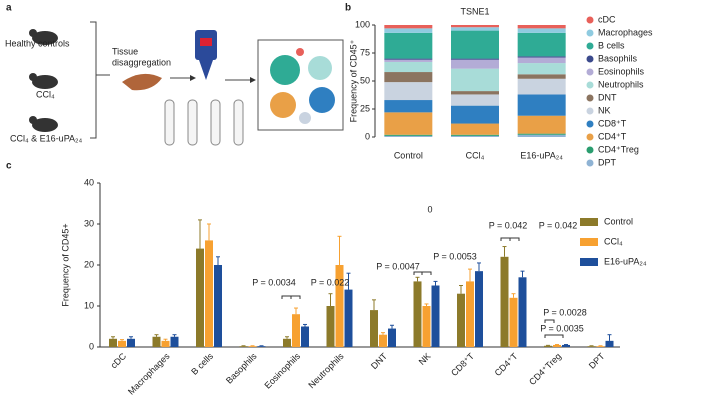 Image resolution: width=702 pixels, height=401 pixels. What do you see at coordinates (274, 282) in the screenshot?
I see `annotation: P = 0.0034` at bounding box center [274, 282].